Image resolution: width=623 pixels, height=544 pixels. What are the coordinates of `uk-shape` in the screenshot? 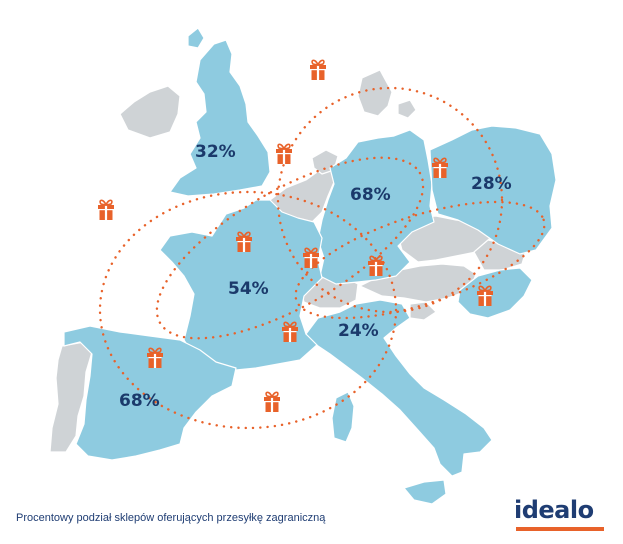 It's located at (220, 118).